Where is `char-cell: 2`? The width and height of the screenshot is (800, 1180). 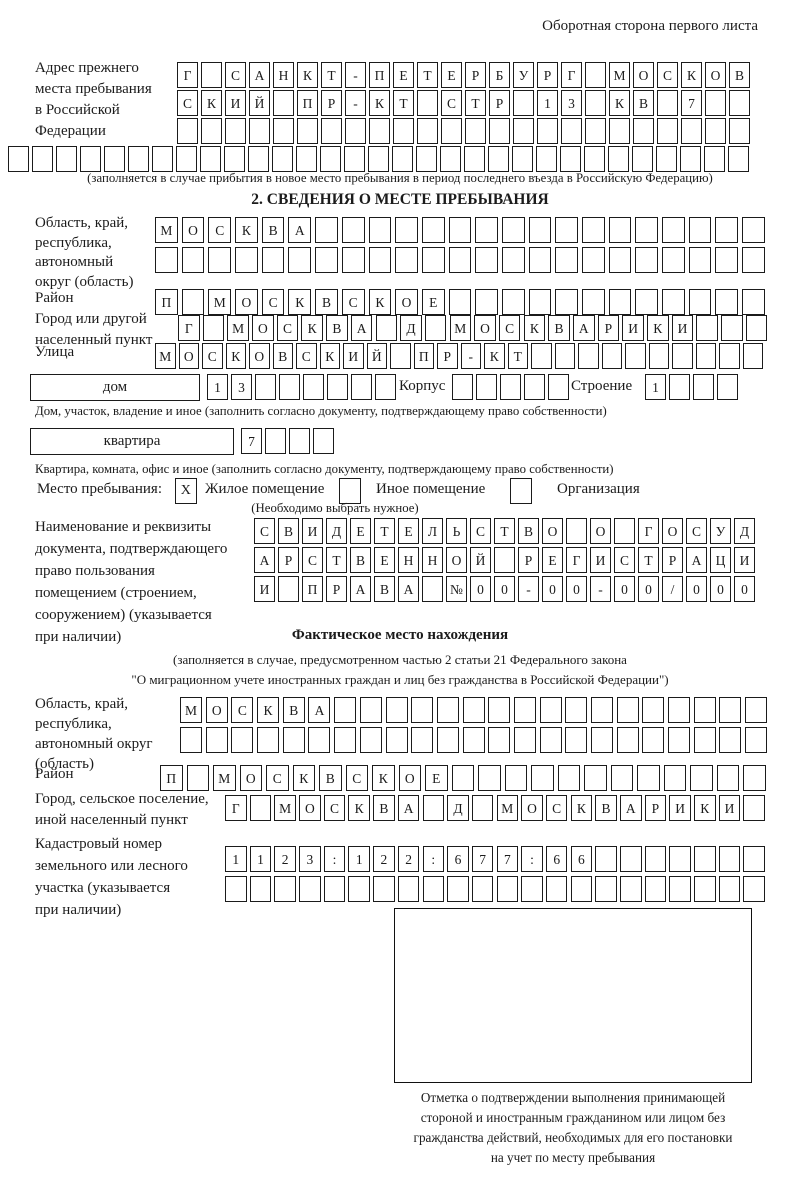
char-cell: 2 is located at coordinates (384, 859).